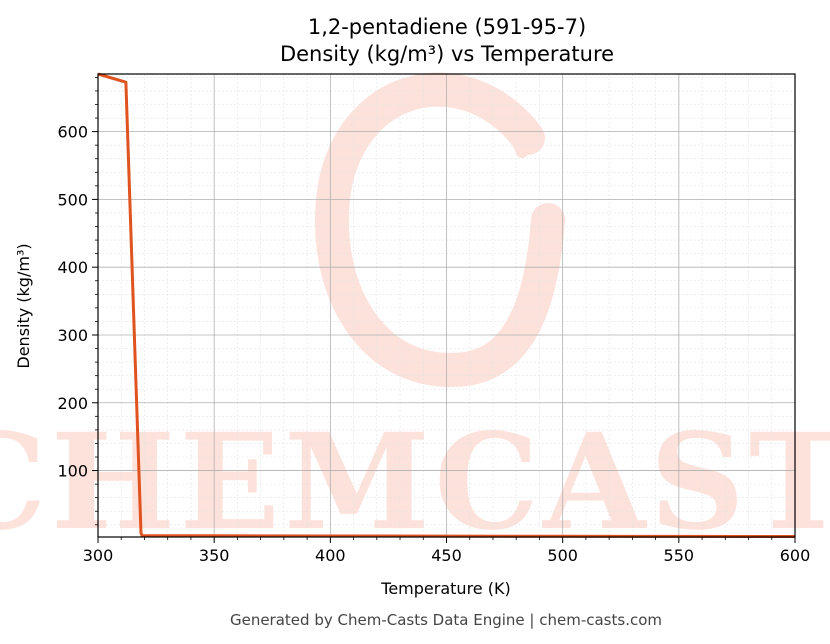 The height and width of the screenshot is (644, 830). Describe the element at coordinates (447, 27) in the screenshot. I see `chart-title: 1,2-pentadiene (591-95-7)` at that location.